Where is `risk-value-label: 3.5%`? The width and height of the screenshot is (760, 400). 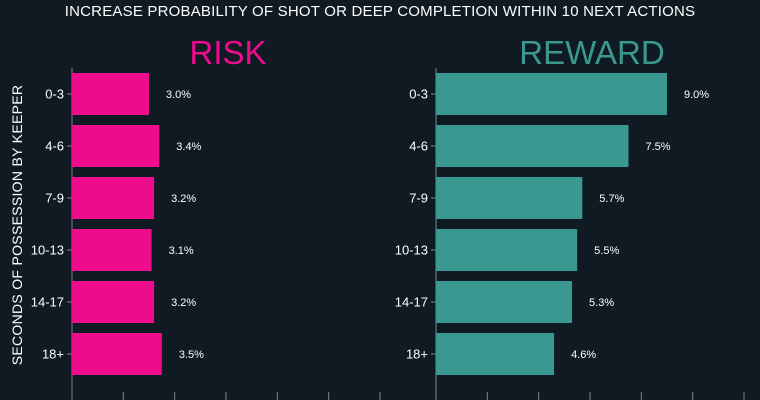 risk-value-label: 3.5% is located at coordinates (191, 355).